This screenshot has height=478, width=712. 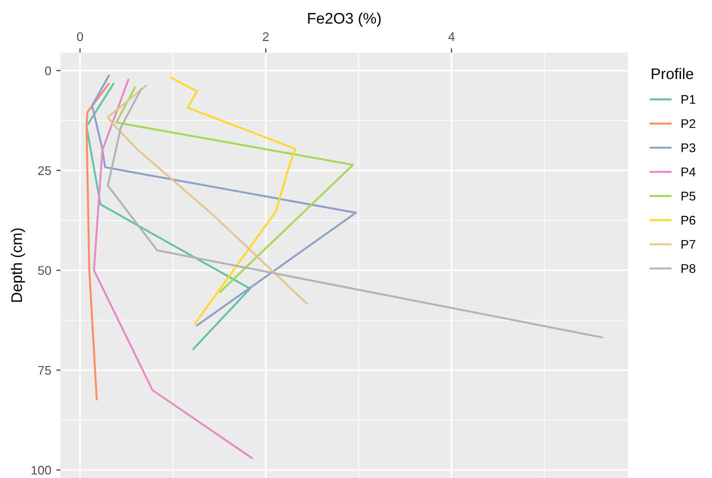 What do you see at coordinates (42, 470) in the screenshot?
I see `y-tick-label: 100` at bounding box center [42, 470].